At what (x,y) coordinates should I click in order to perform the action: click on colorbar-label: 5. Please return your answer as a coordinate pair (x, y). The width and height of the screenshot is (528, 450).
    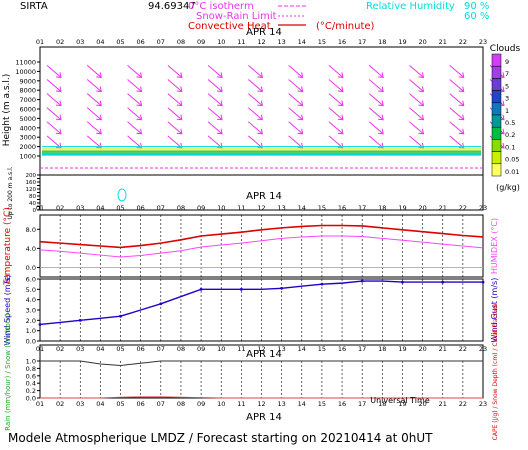
    Looking at the image, I should click on (507, 86).